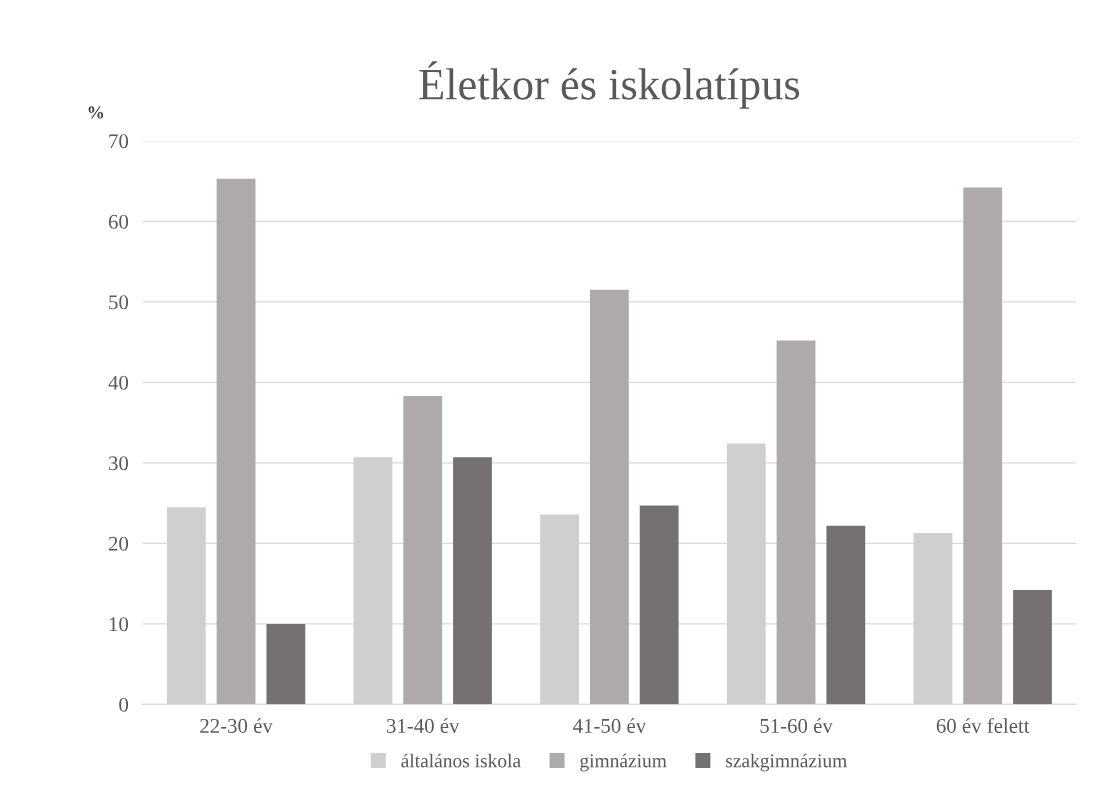 Image resolution: width=1098 pixels, height=805 pixels. I want to click on y-tick-label: 0, so click(124, 704).